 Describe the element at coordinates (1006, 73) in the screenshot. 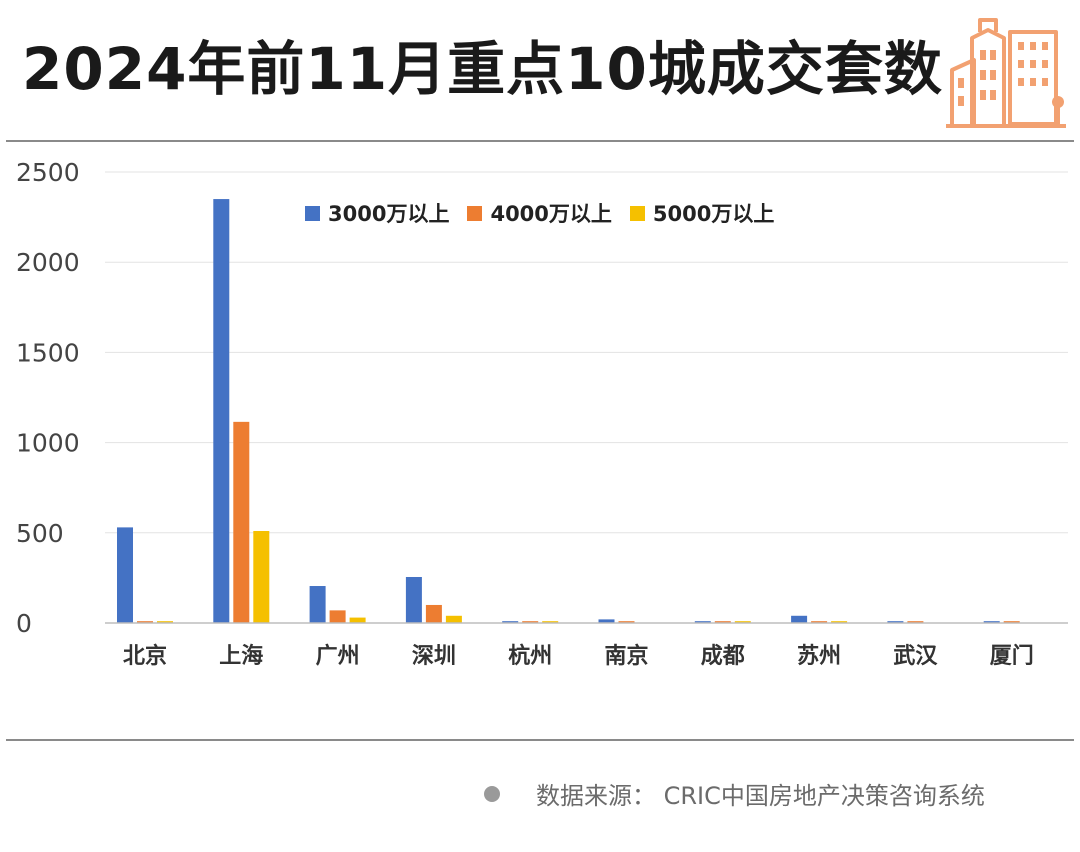

I see `building-icon` at that location.